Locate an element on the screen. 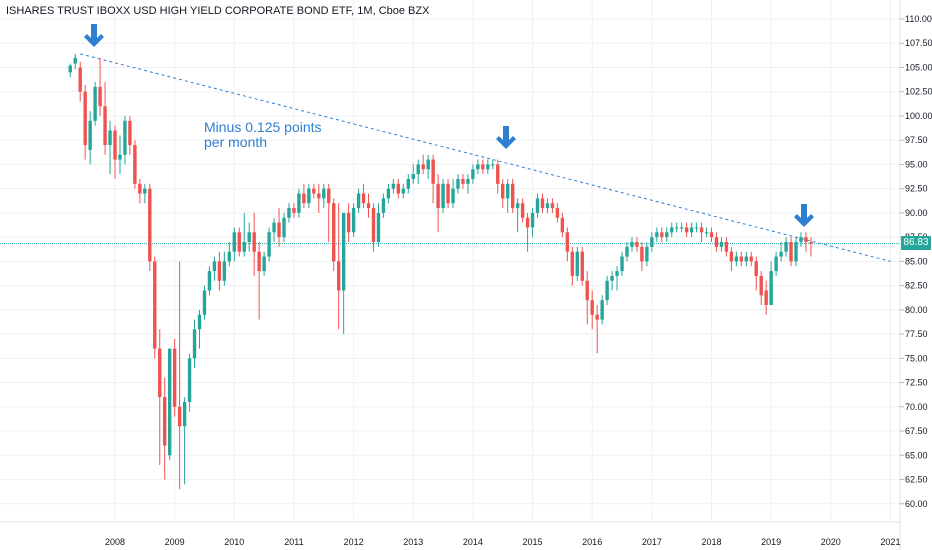  price-tick-label: 60.00 is located at coordinates (916, 504).